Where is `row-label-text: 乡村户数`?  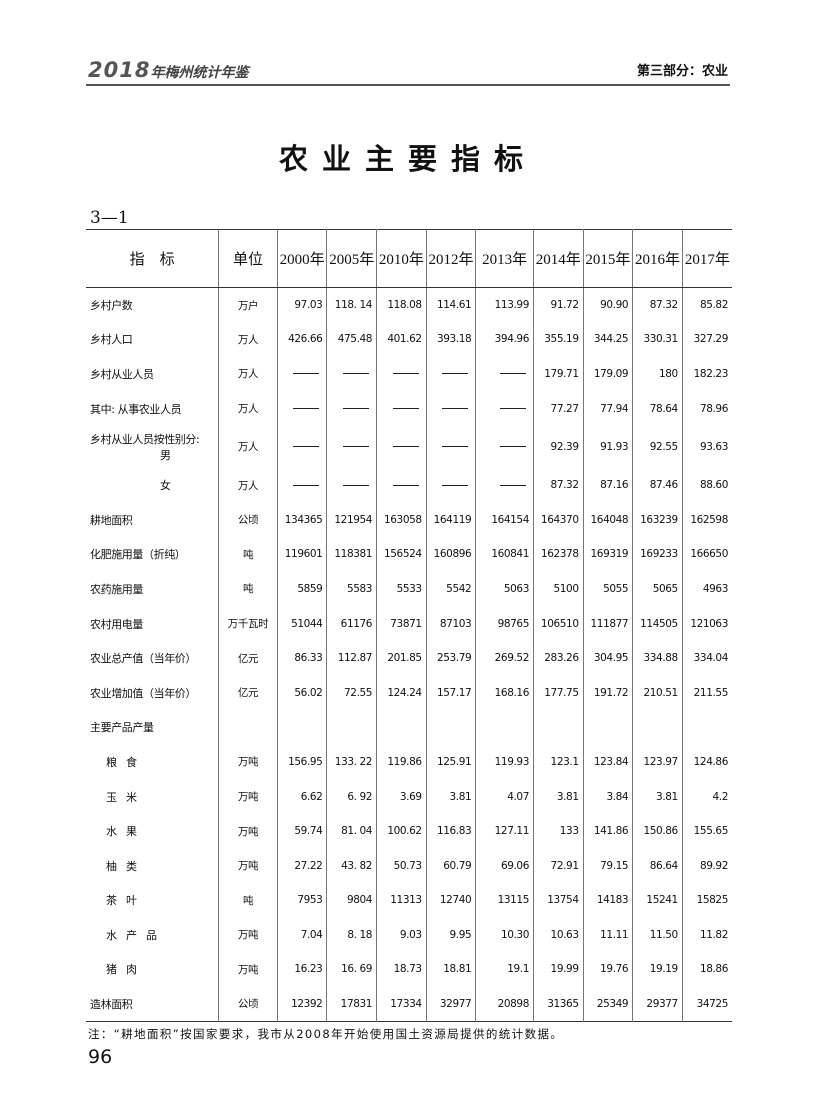
row-label-text: 乡村户数 is located at coordinates (111, 306).